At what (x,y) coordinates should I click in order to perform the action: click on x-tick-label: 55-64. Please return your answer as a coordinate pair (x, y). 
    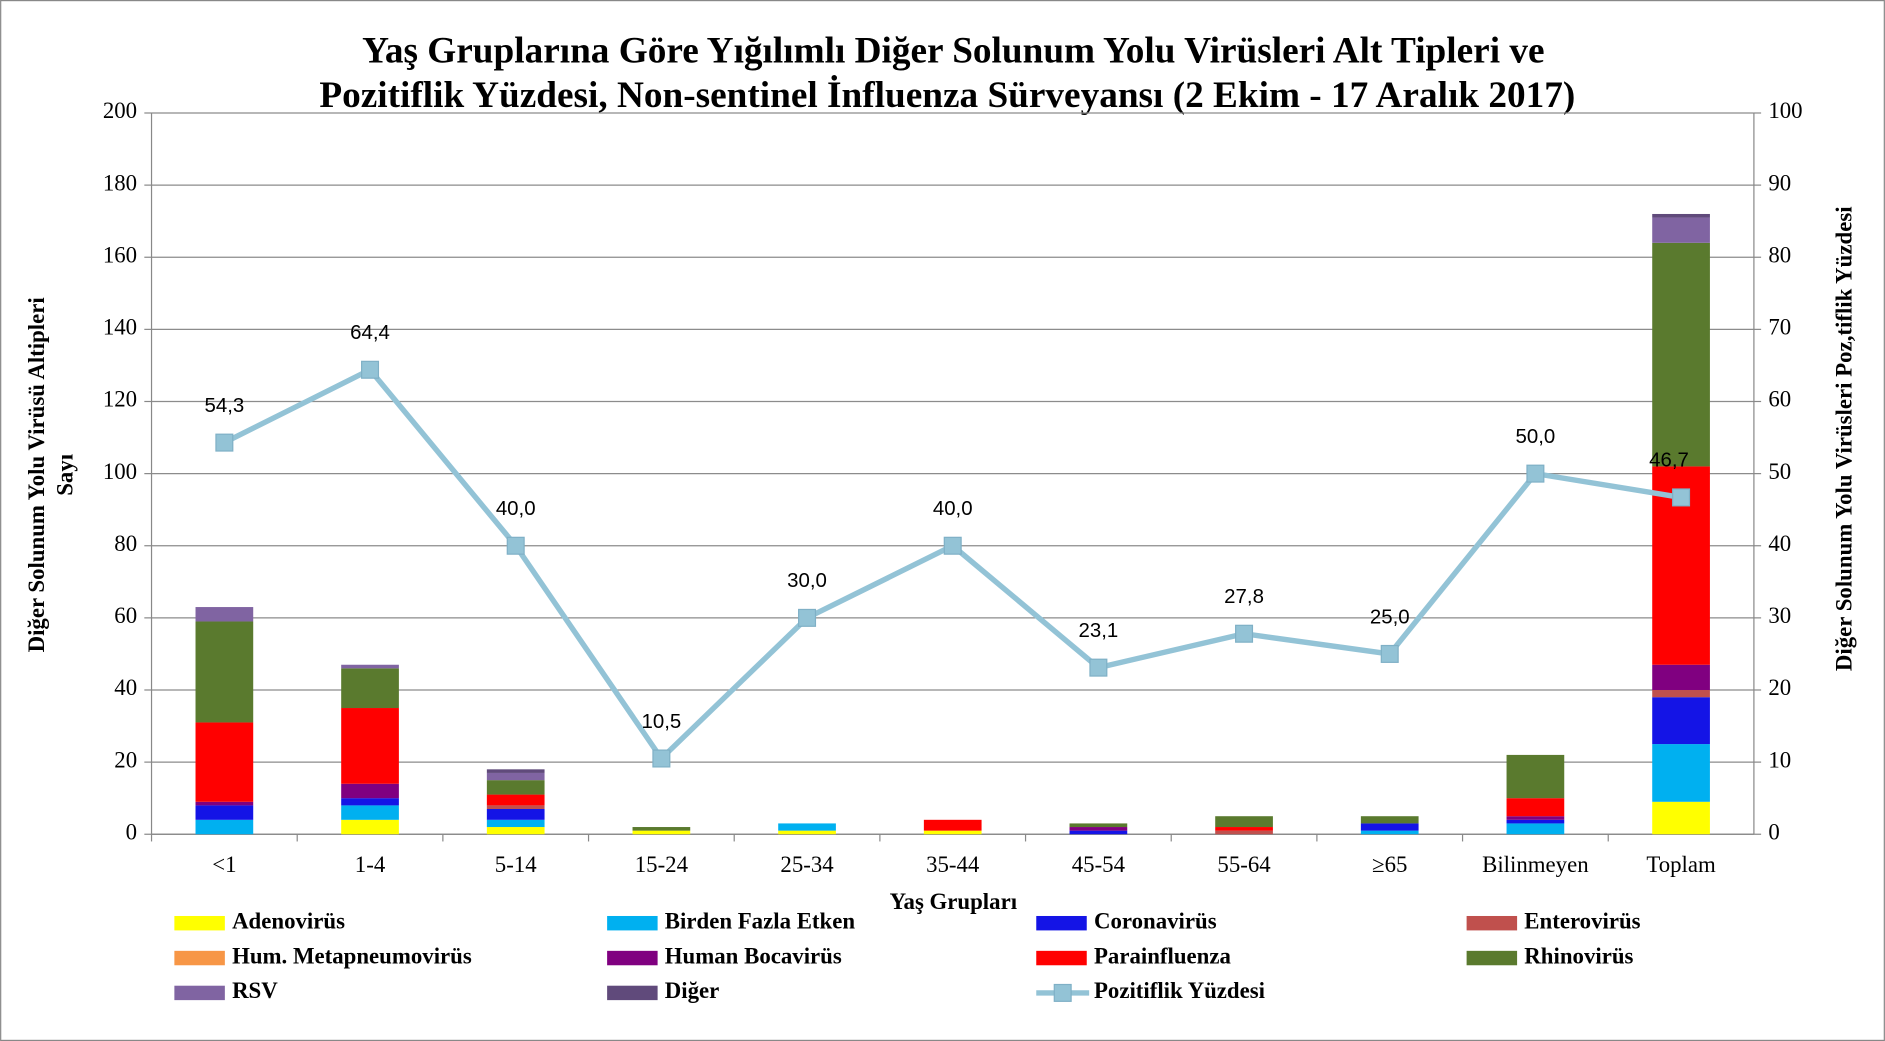
    Looking at the image, I should click on (1244, 864).